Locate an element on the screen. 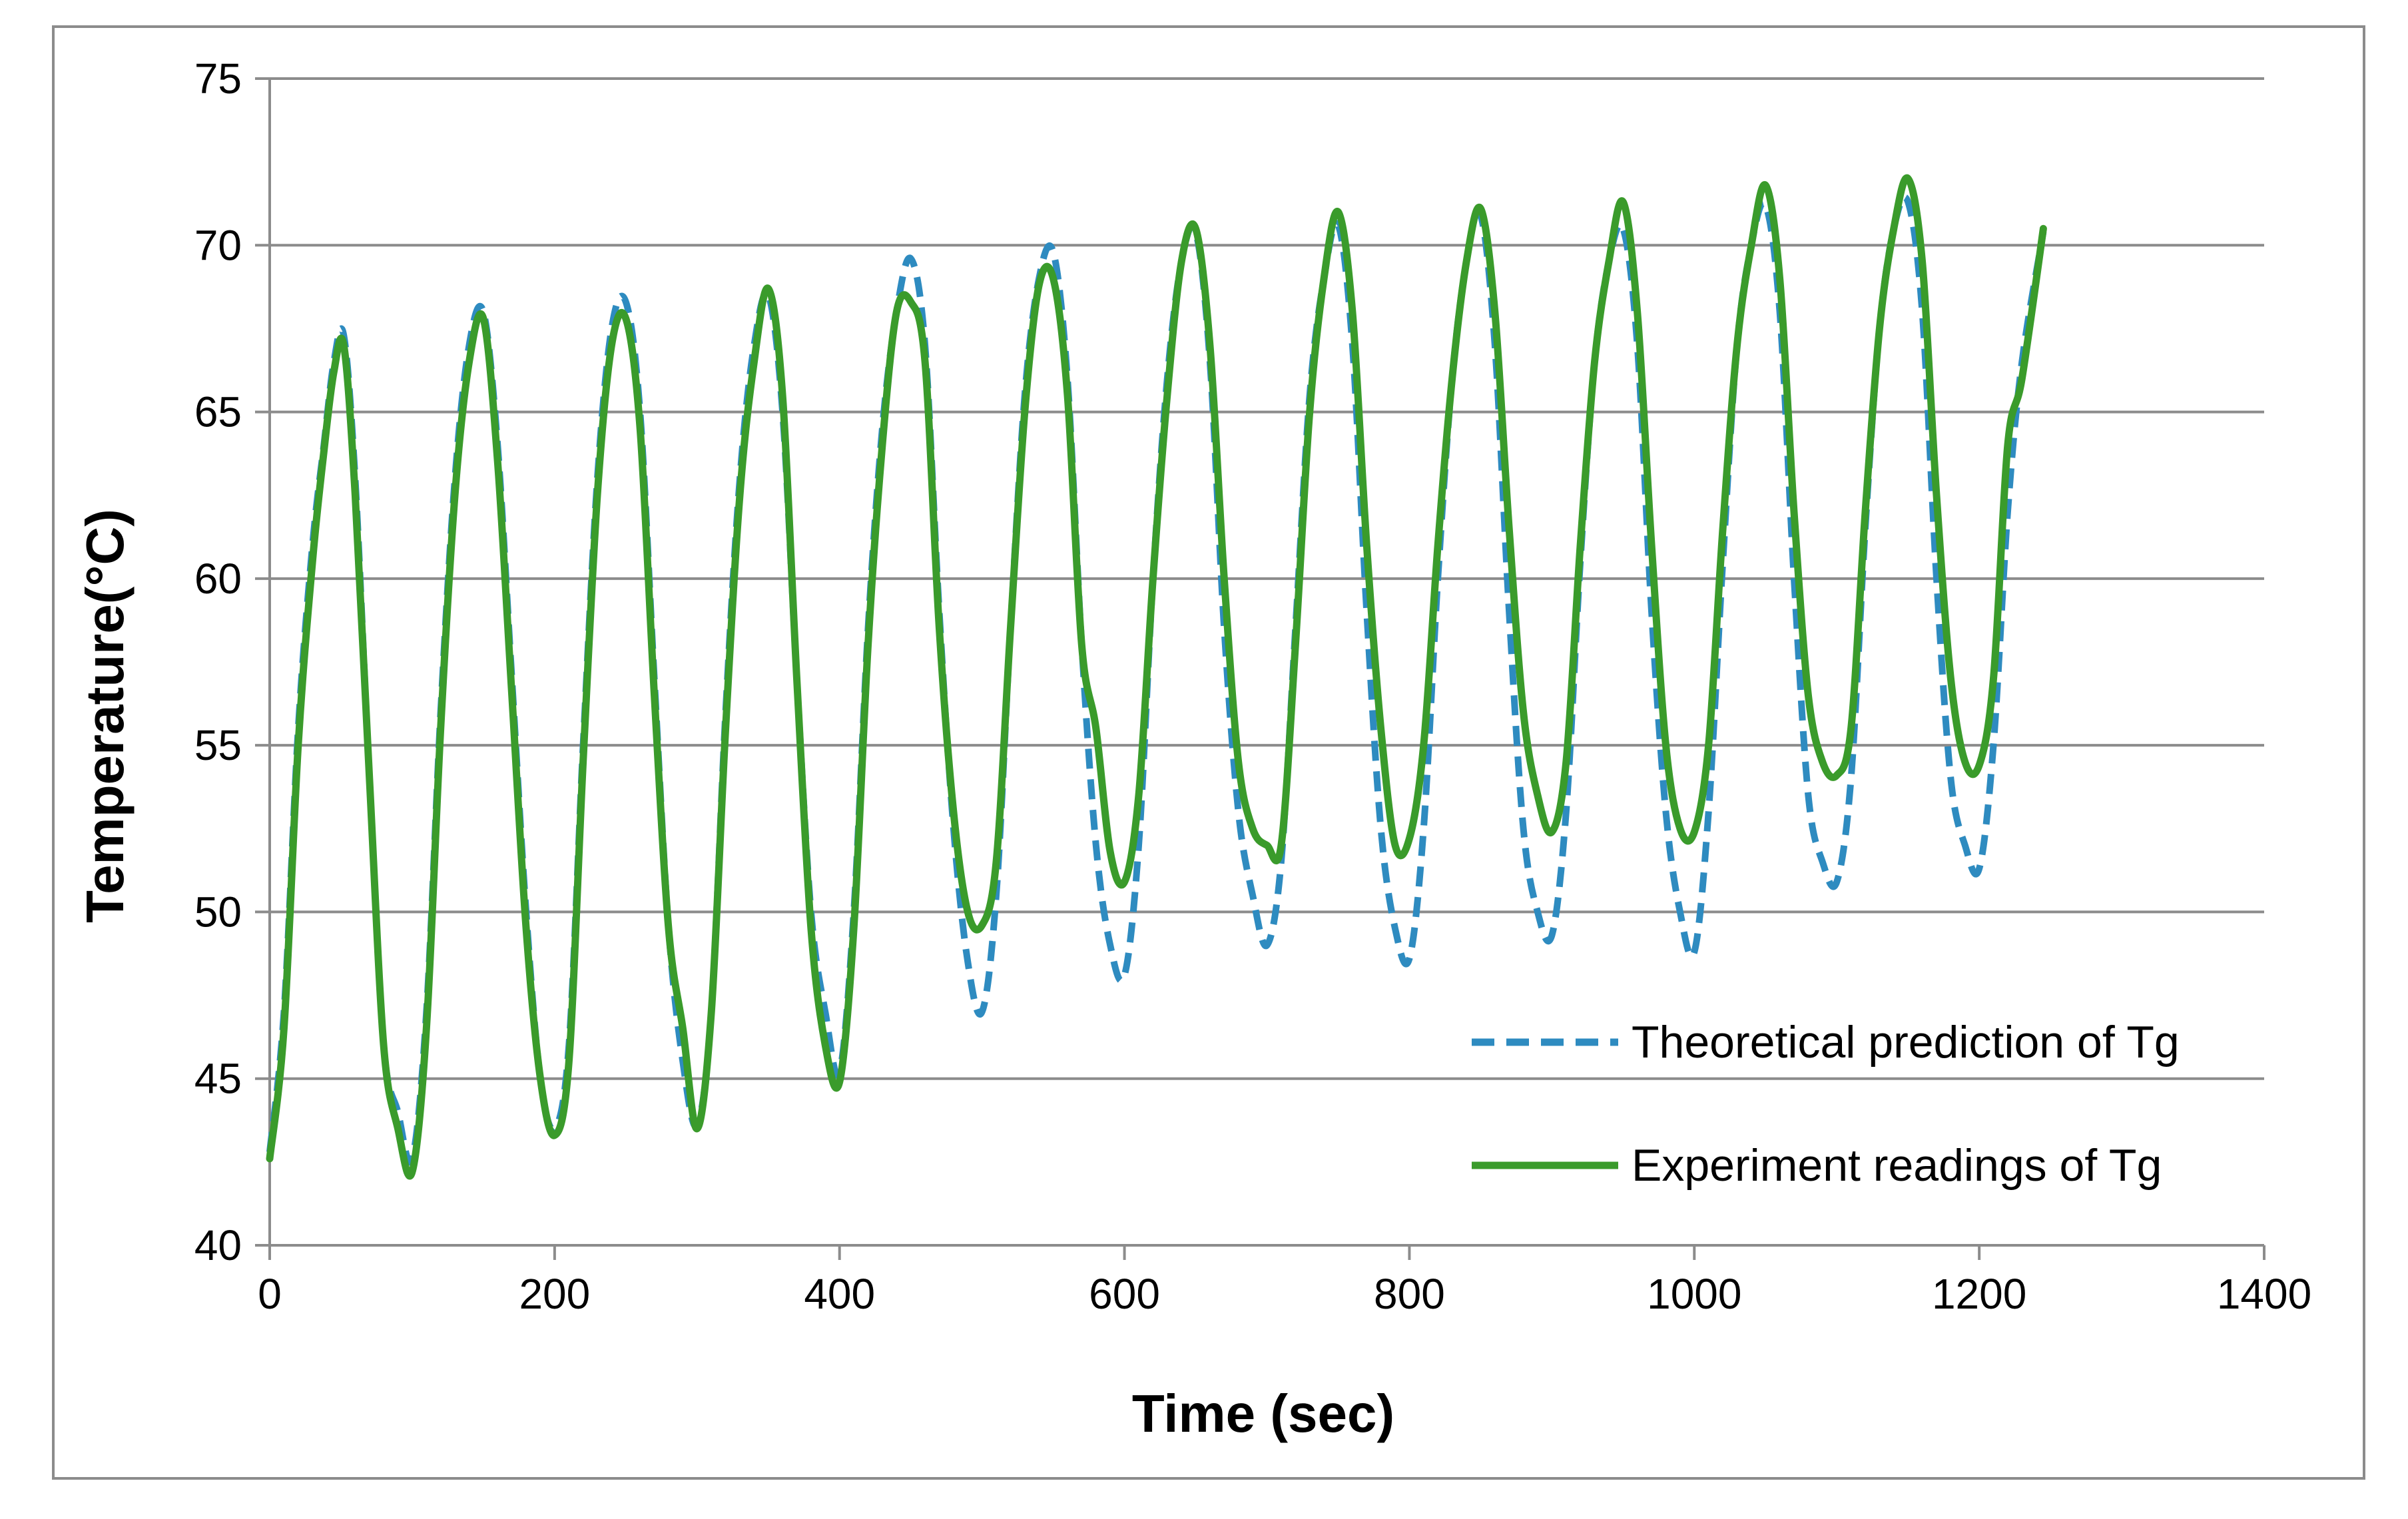  x-tick-label: 0 is located at coordinates (270, 1294).